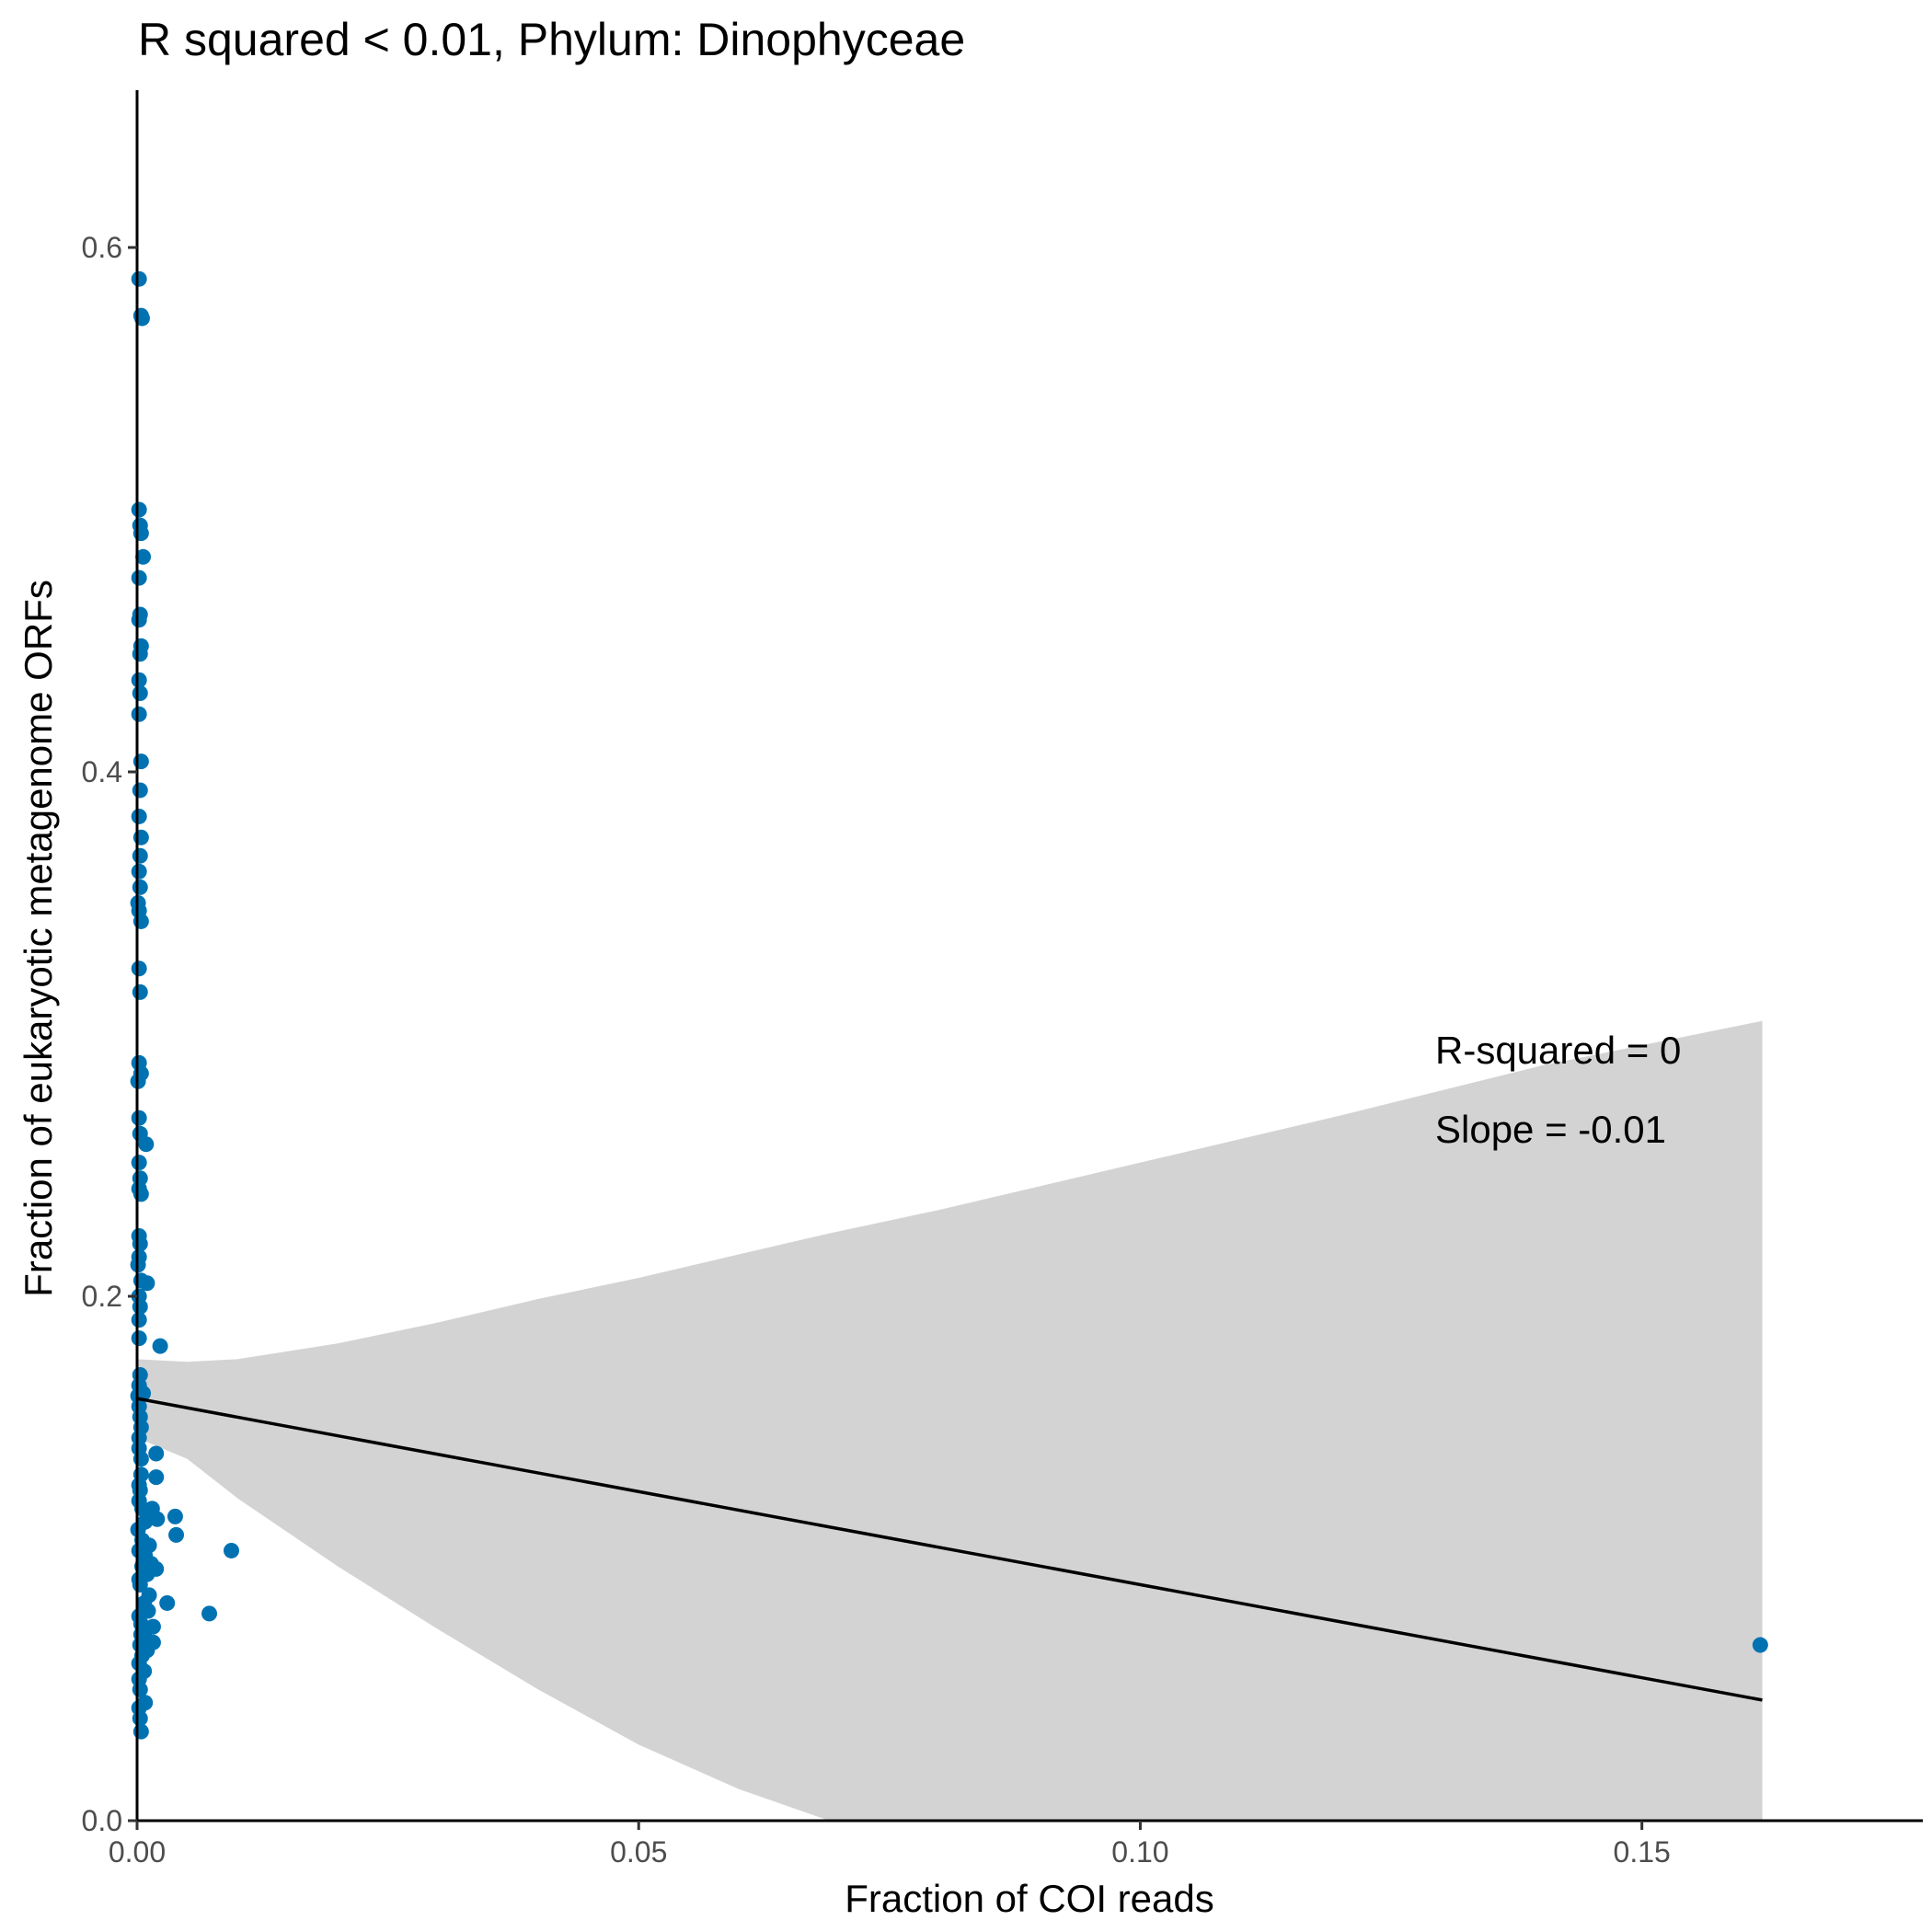 This screenshot has width=1932, height=1932. I want to click on x-tick-label: 0.05, so click(638, 1852).